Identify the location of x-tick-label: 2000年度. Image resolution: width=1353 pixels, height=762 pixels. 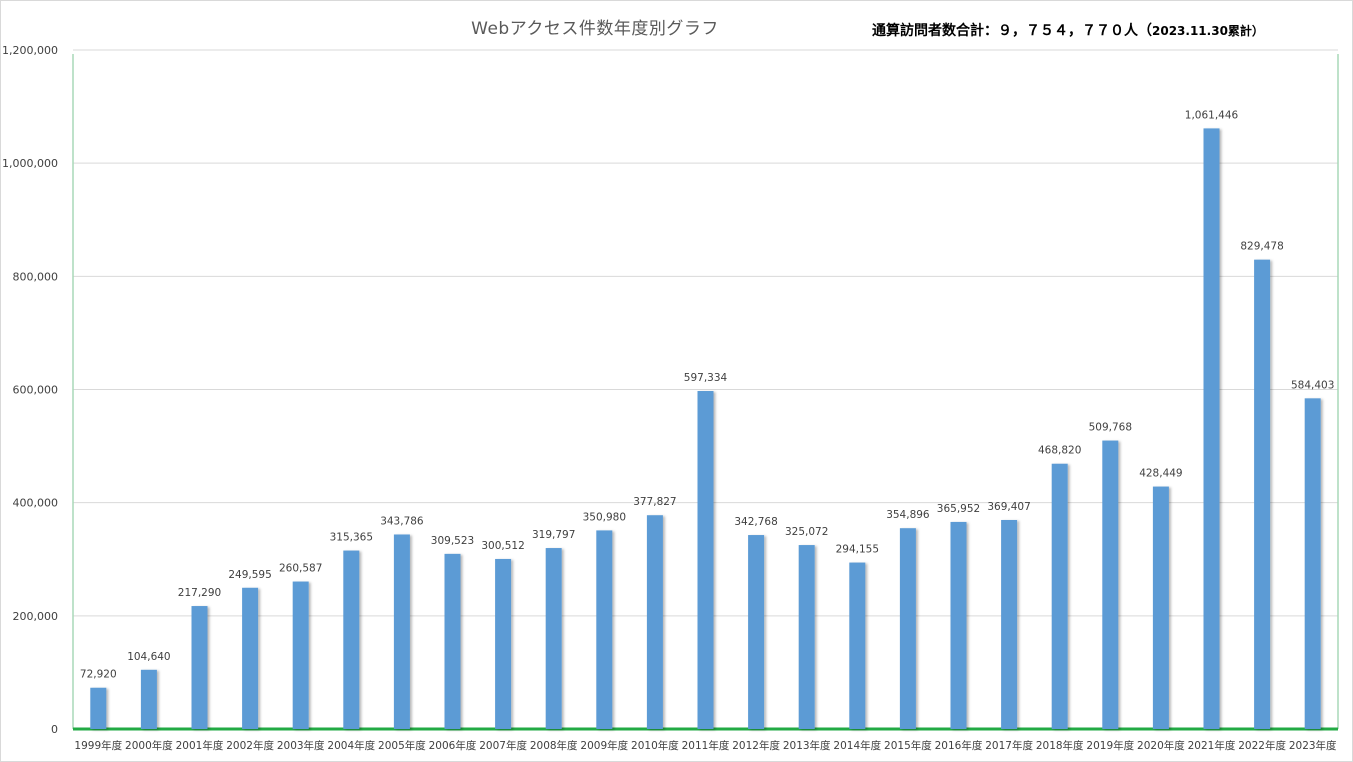
(149, 745).